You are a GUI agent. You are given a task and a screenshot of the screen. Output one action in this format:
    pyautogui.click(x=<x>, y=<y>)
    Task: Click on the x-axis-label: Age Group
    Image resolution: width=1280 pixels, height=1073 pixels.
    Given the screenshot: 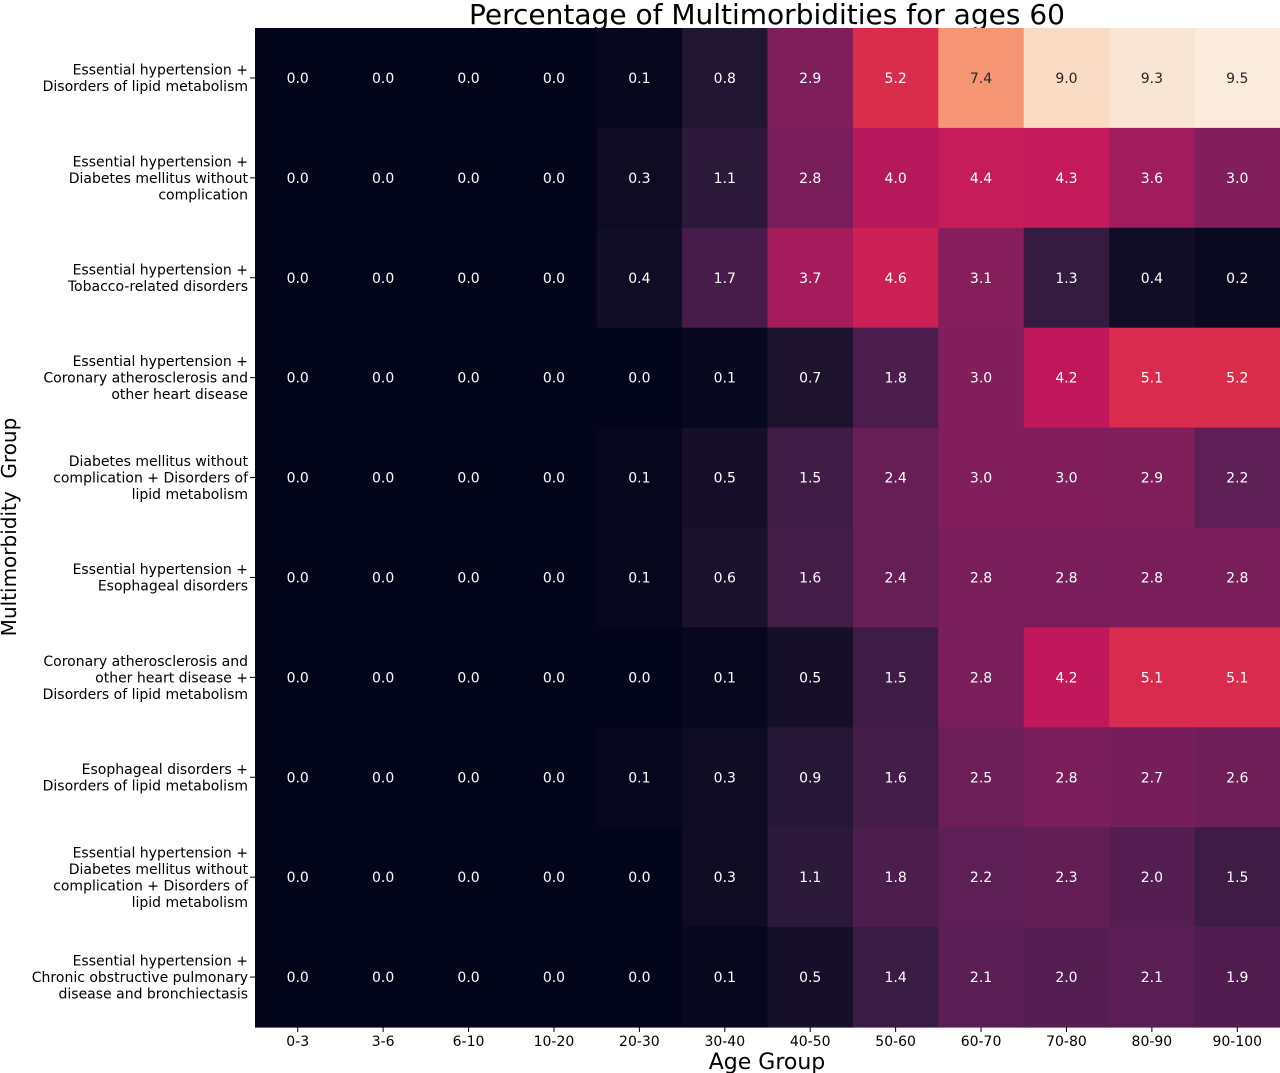 What is the action you would take?
    pyautogui.click(x=767, y=1061)
    